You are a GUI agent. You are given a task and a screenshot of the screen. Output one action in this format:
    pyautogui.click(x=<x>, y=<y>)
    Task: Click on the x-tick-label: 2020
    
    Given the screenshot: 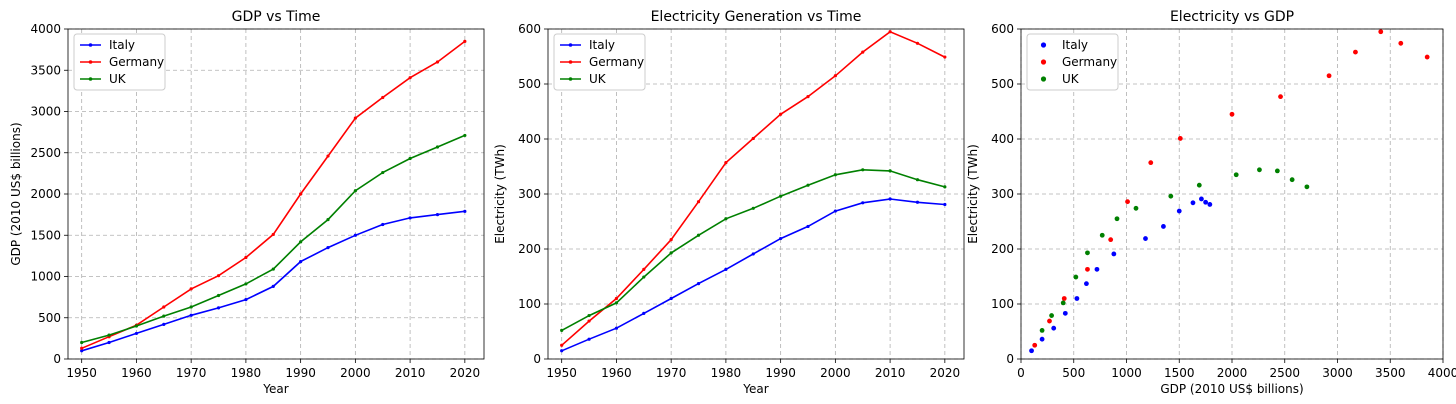 What is the action you would take?
    pyautogui.click(x=465, y=373)
    